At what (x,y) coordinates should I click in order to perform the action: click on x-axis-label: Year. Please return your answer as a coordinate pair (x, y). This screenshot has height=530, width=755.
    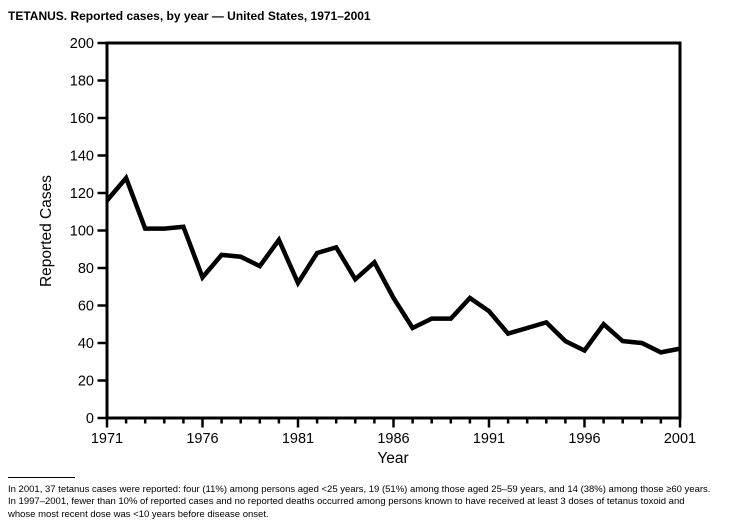
    Looking at the image, I should click on (393, 458).